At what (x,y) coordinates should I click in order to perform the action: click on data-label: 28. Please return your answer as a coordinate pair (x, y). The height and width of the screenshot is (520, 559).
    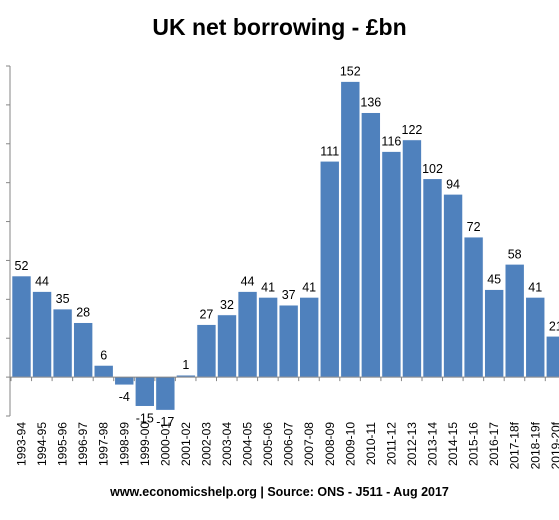
    Looking at the image, I should click on (83, 313).